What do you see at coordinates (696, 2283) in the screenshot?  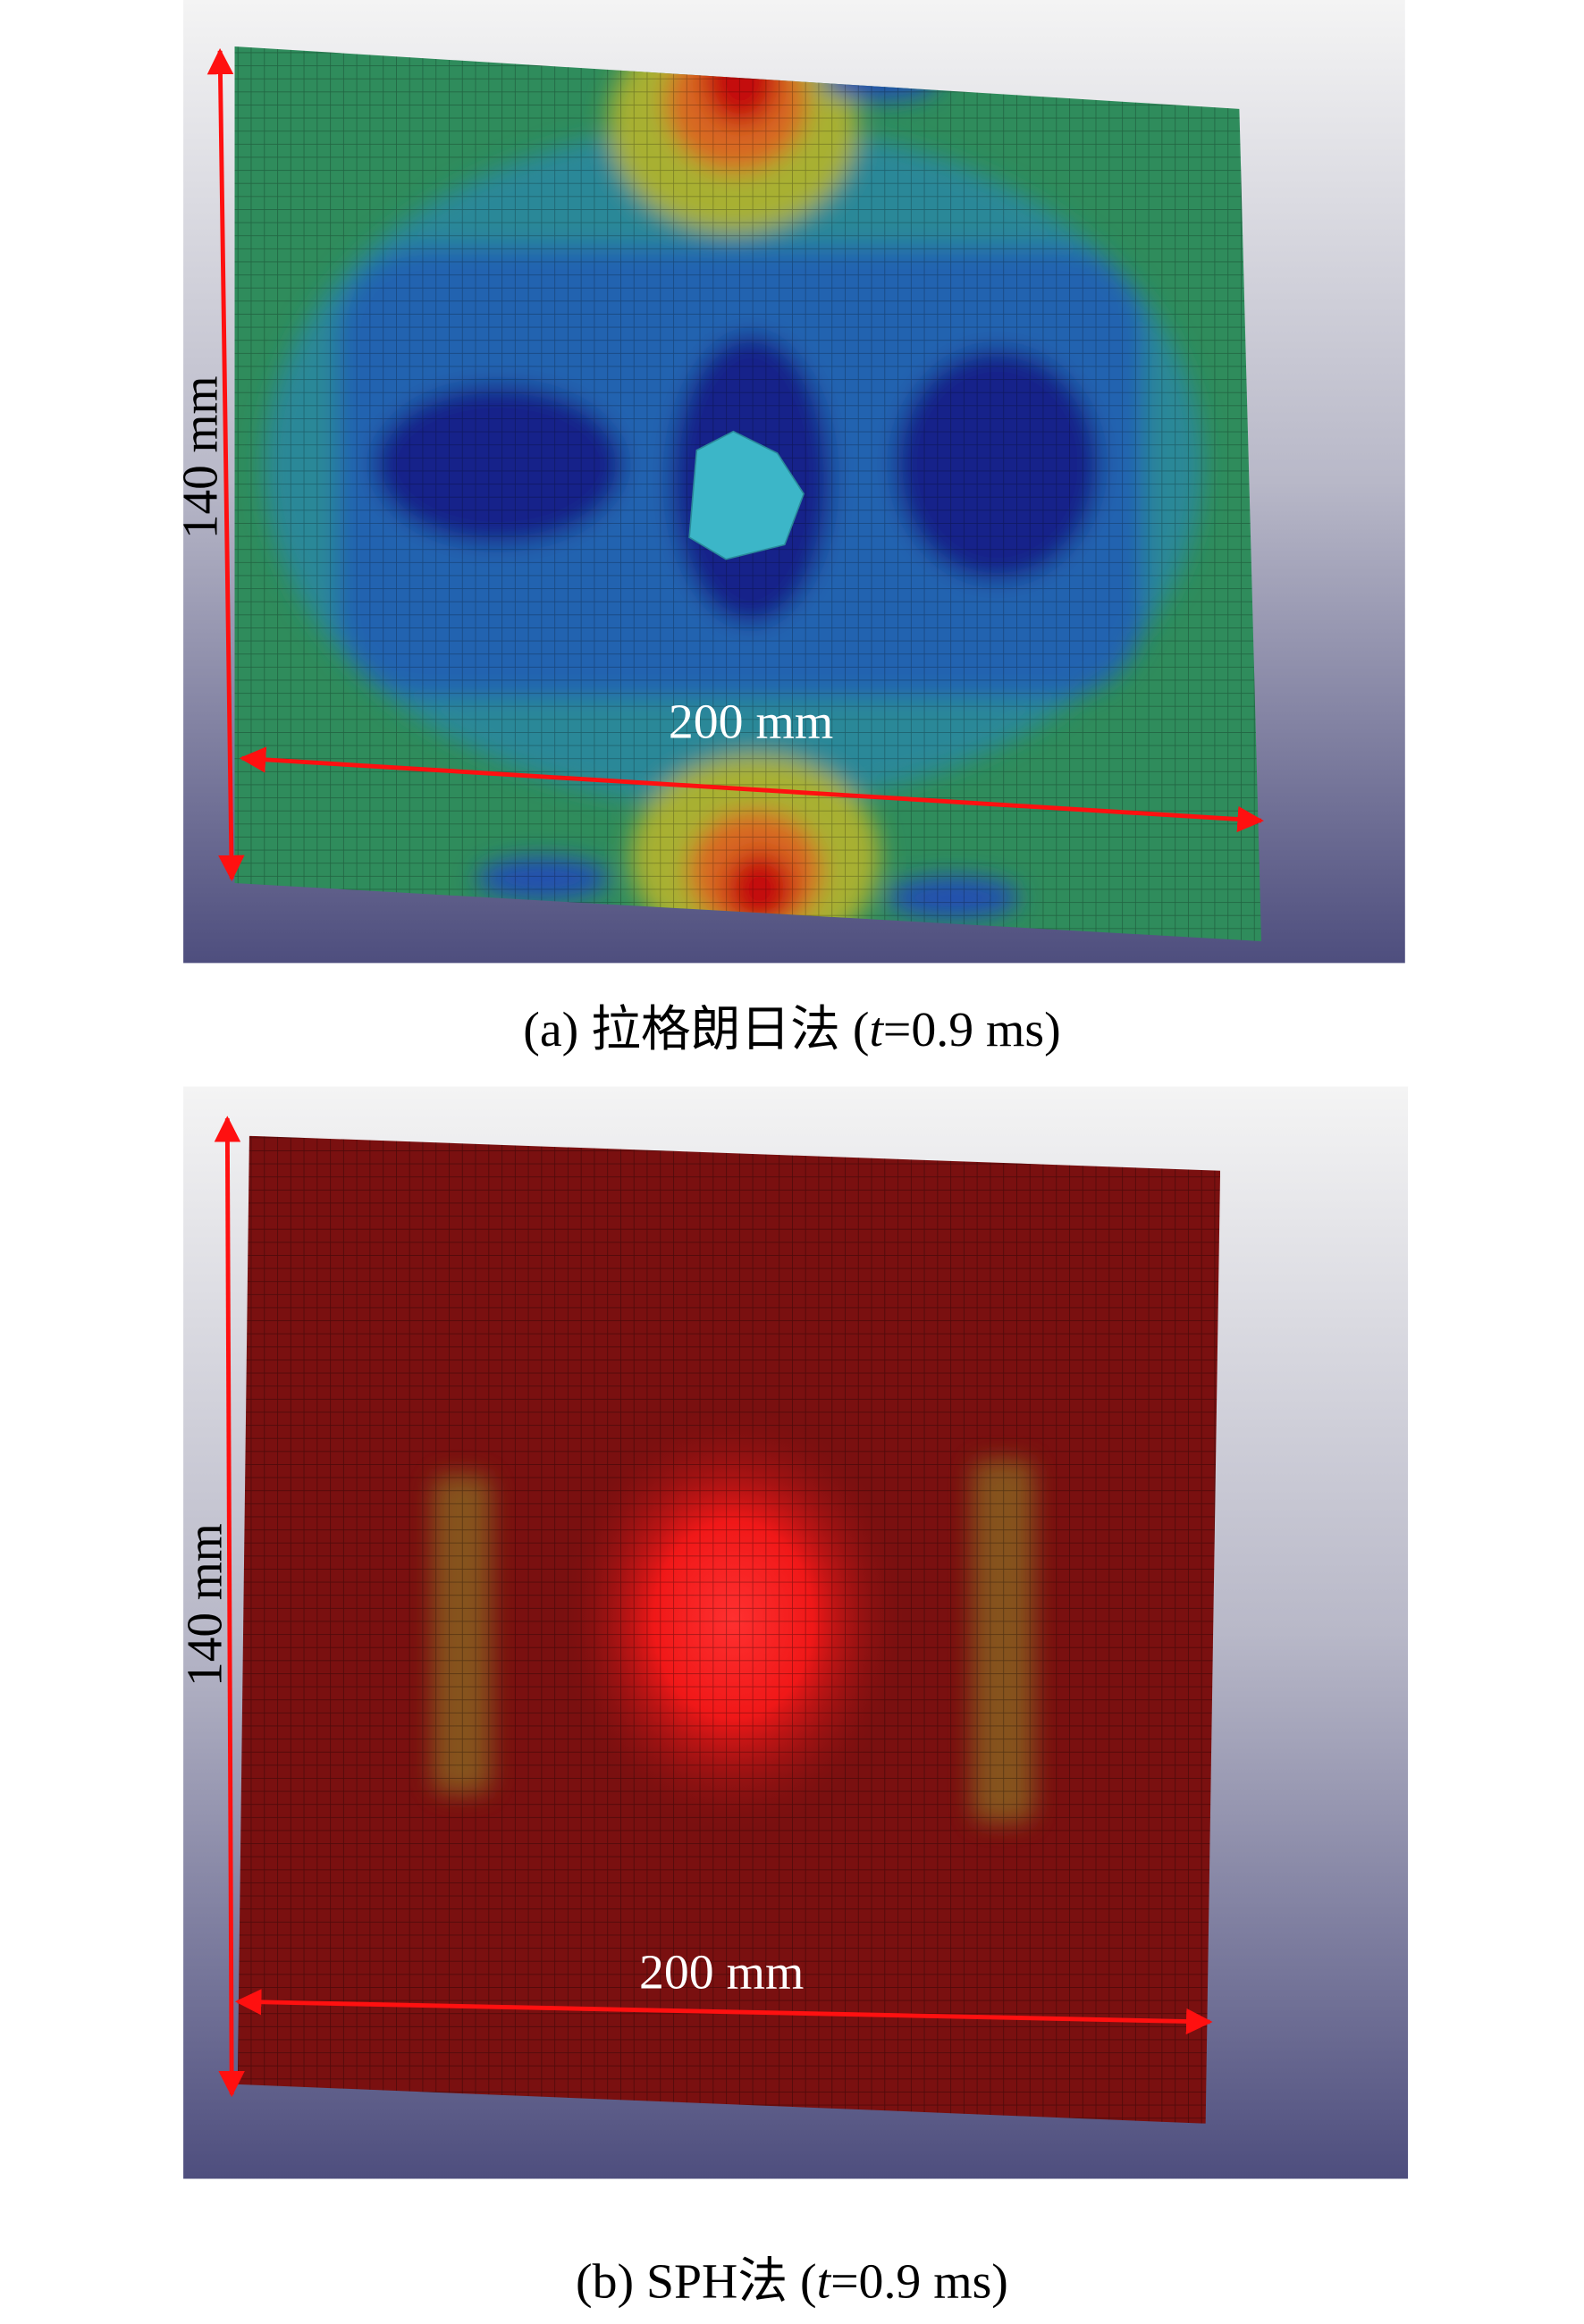 I see `caption-prefix: (b) SPH法 (` at bounding box center [696, 2283].